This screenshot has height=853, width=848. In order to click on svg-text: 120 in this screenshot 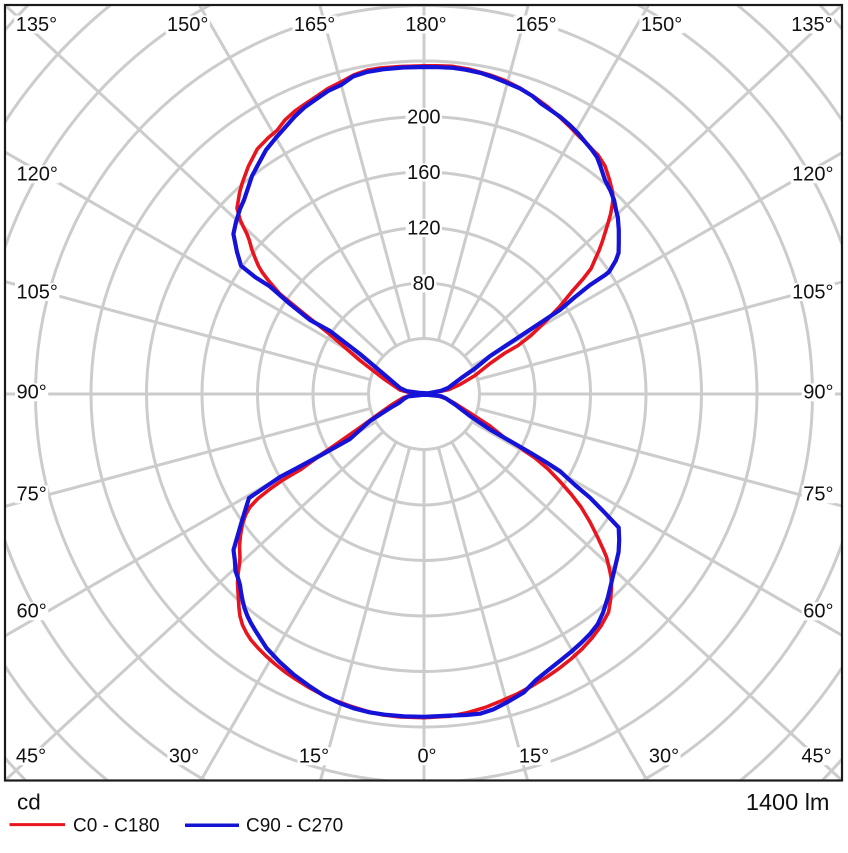, I will do `click(423, 228)`.